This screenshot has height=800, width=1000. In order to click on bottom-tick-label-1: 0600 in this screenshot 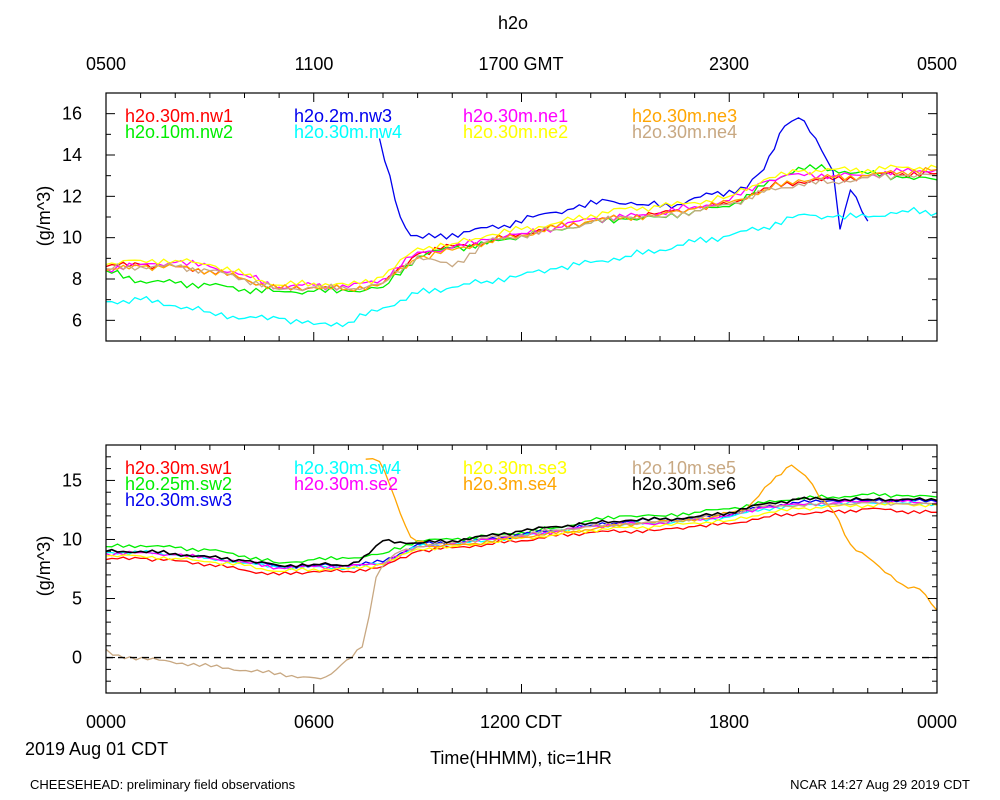, I will do `click(314, 722)`.